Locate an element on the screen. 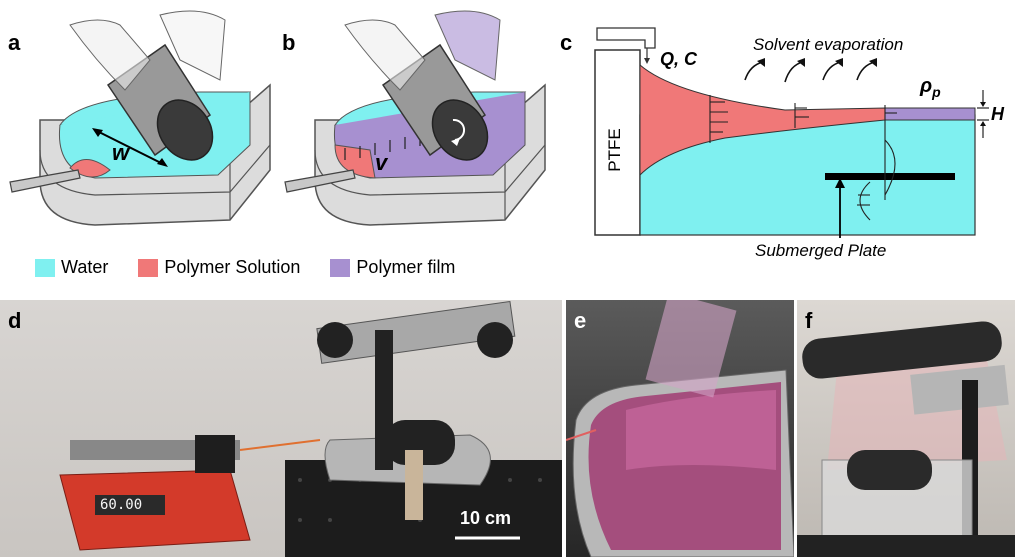  thickness-label: H is located at coordinates (998, 114).